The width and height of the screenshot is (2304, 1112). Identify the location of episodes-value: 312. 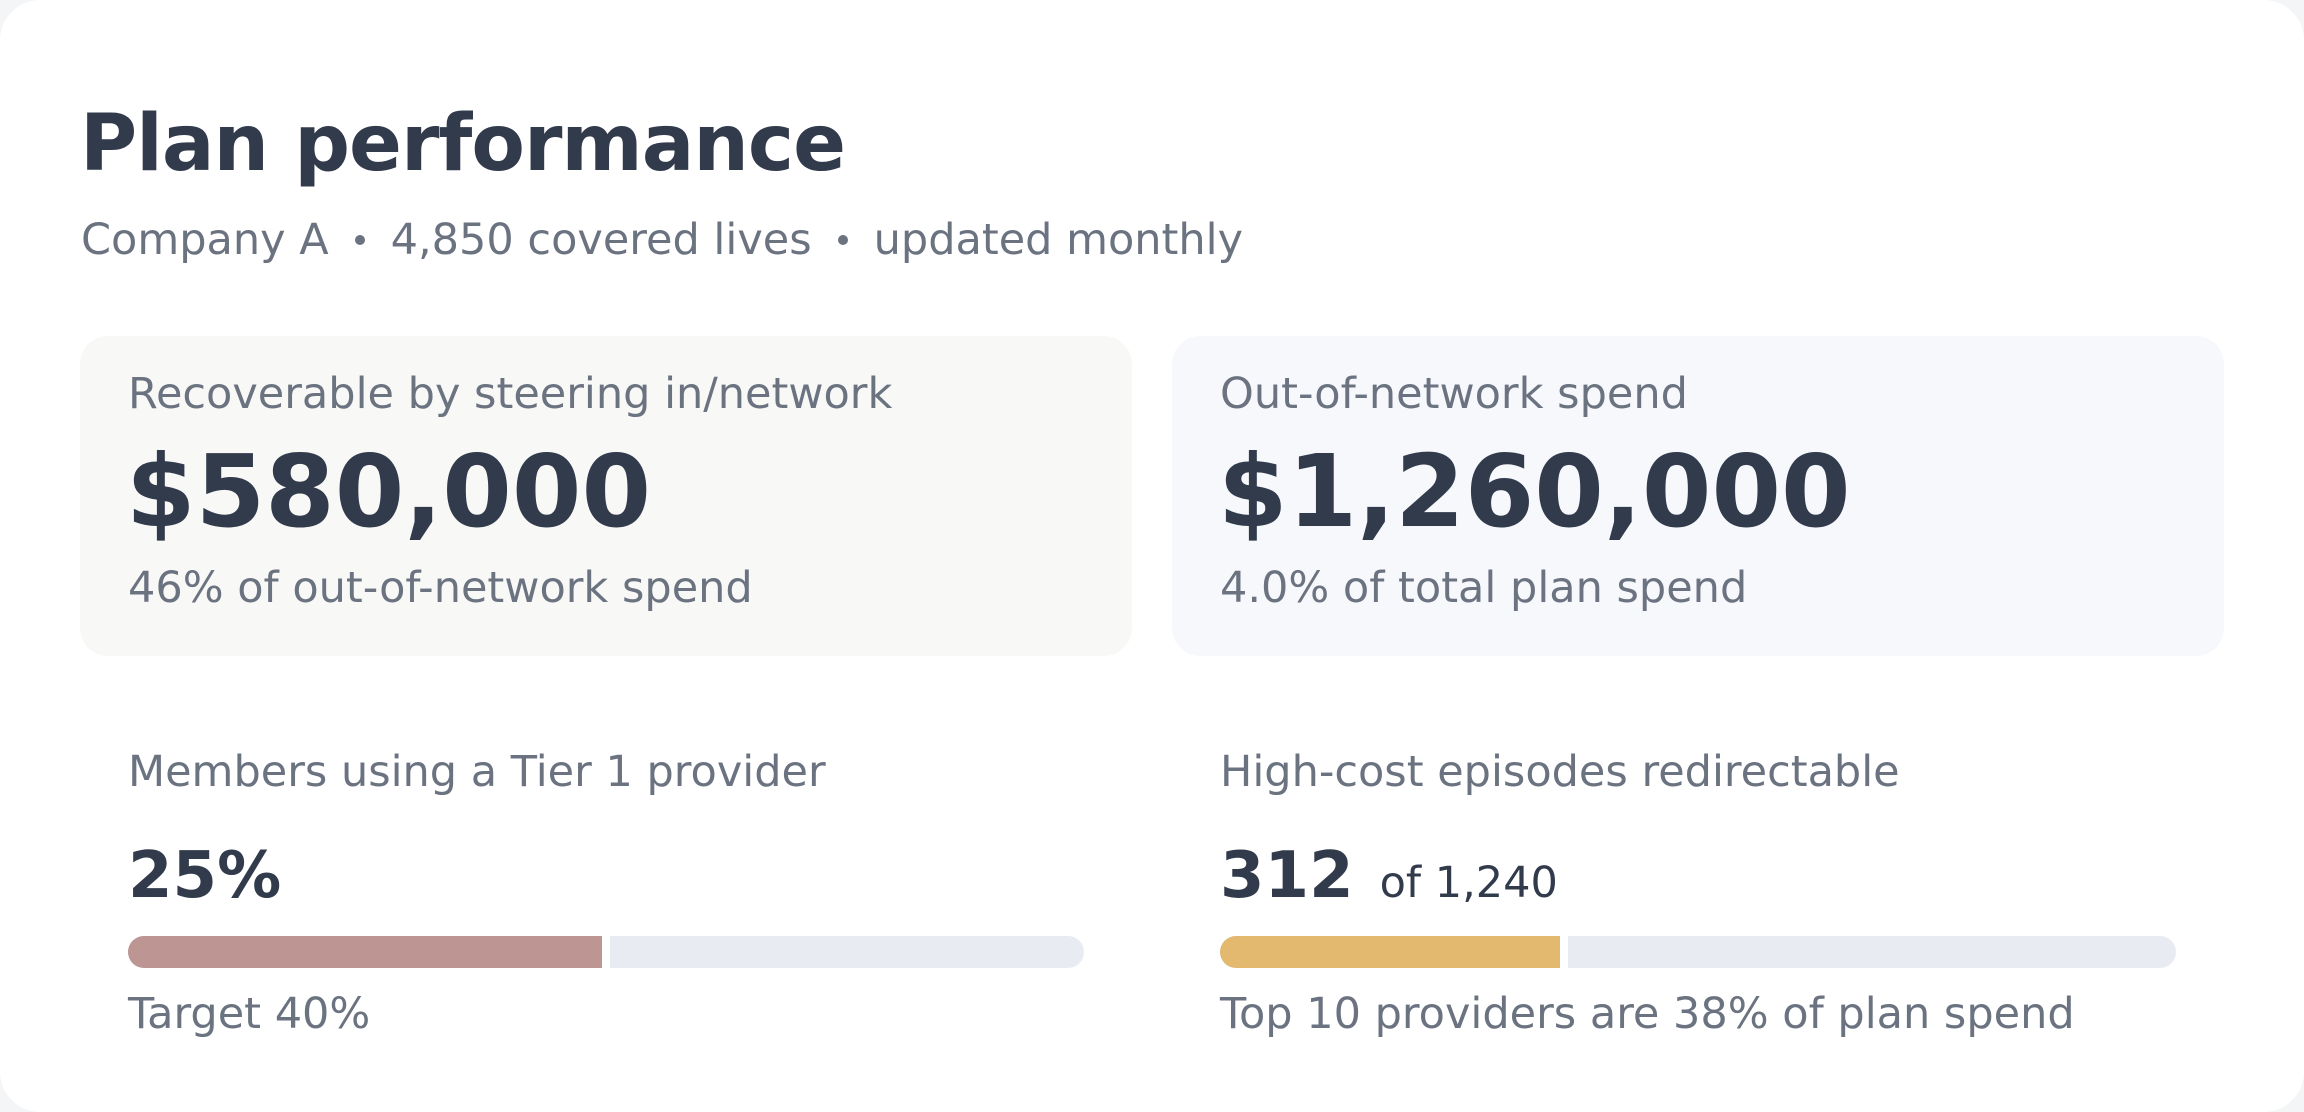
(1287, 876).